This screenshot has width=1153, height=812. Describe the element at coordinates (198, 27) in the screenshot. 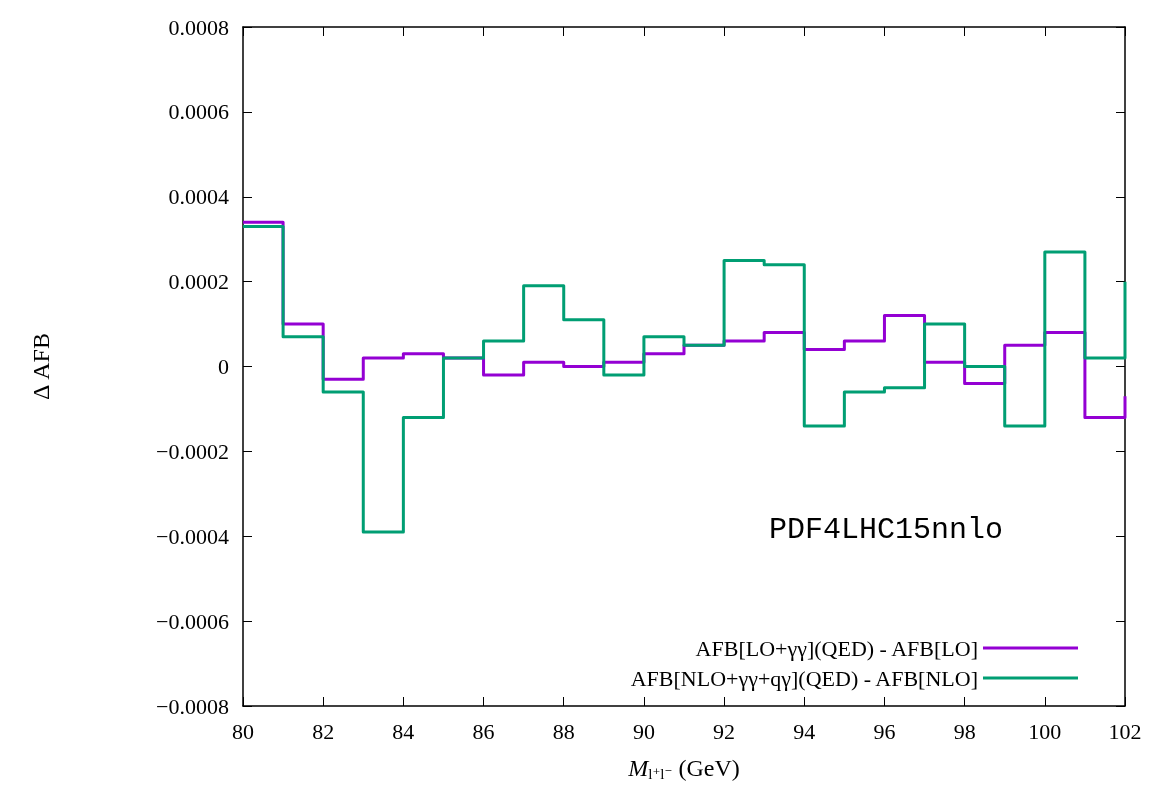

I see `y-tick-label: 0.0008` at that location.